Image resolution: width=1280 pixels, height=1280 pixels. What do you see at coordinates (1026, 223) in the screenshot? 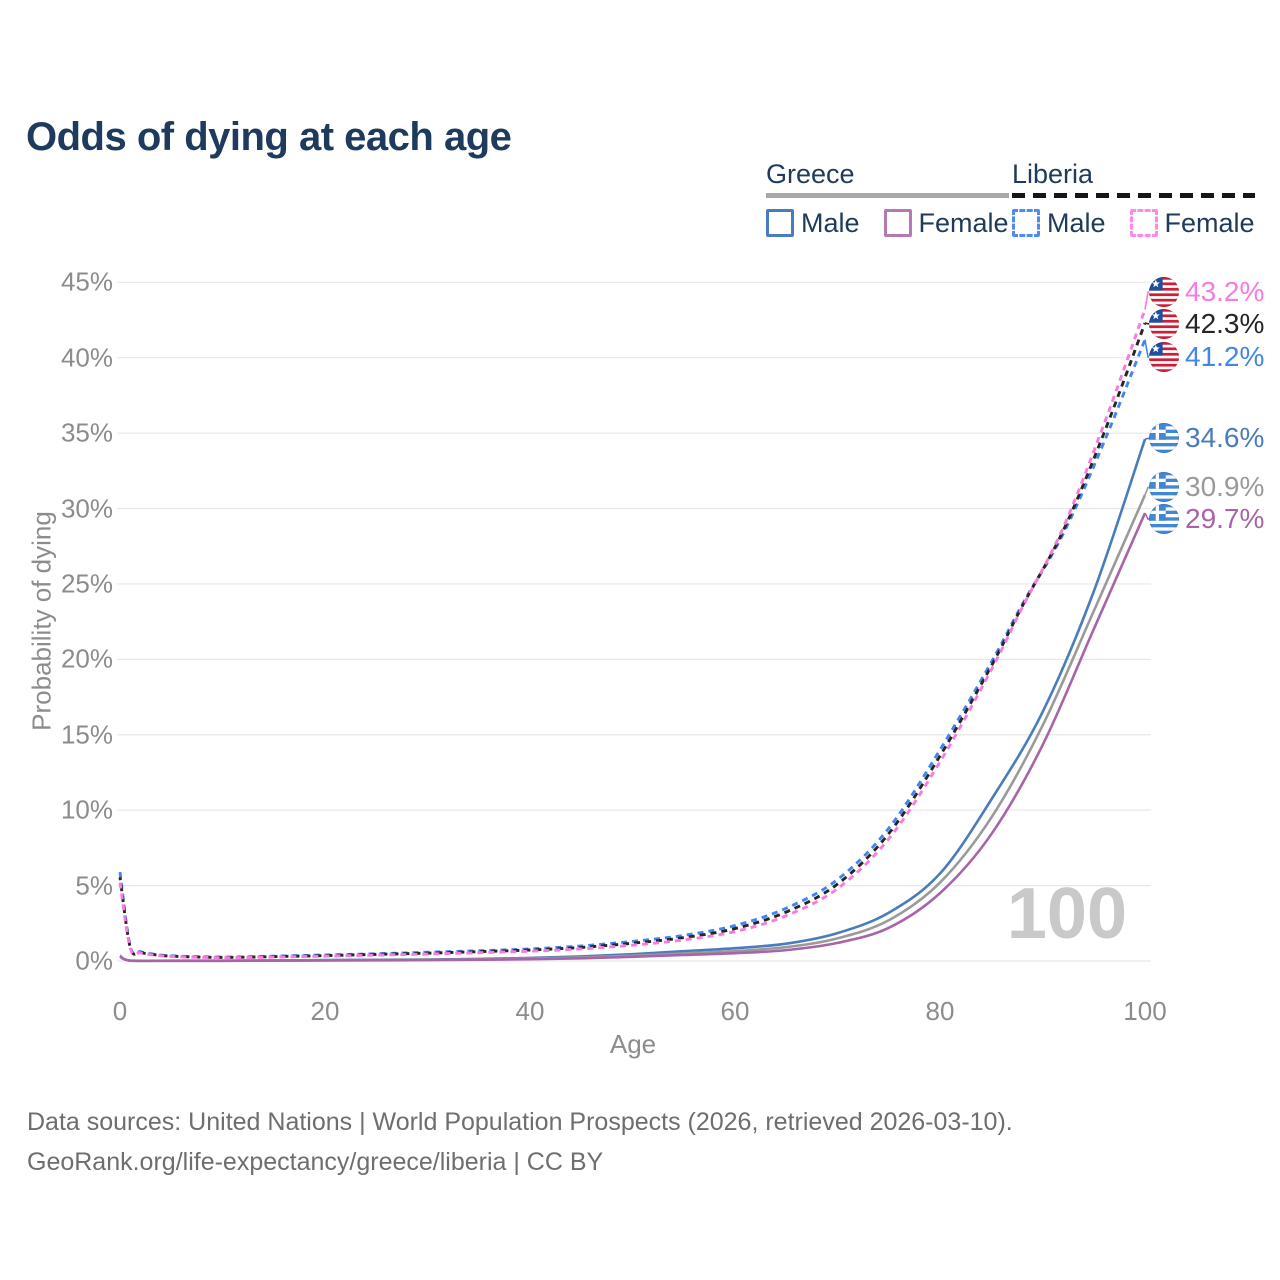
I see `legend-swatch-liberia-male` at bounding box center [1026, 223].